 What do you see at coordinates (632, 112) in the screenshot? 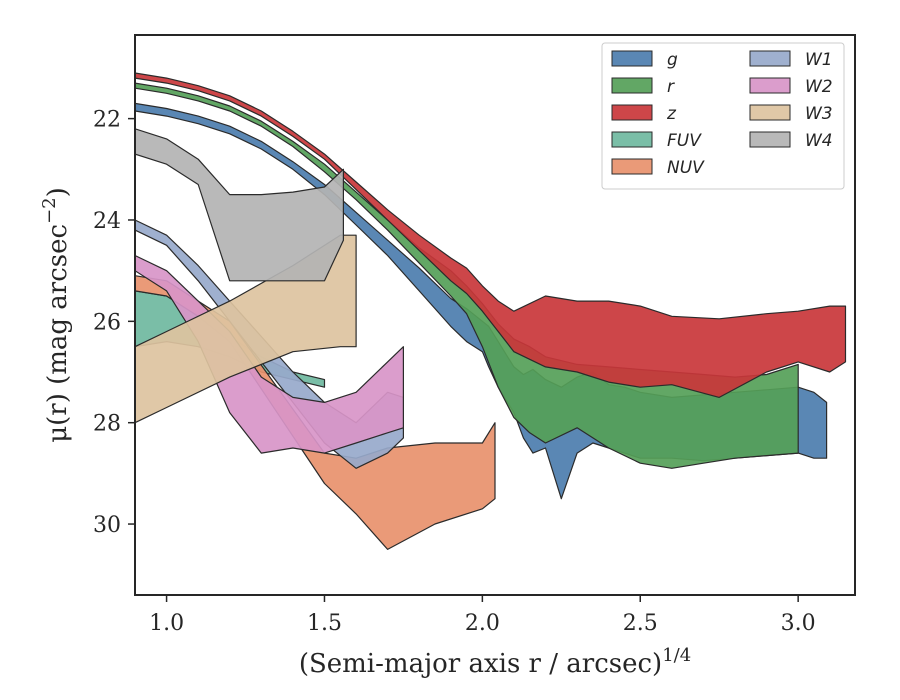
I see `legend-swatch-z` at bounding box center [632, 112].